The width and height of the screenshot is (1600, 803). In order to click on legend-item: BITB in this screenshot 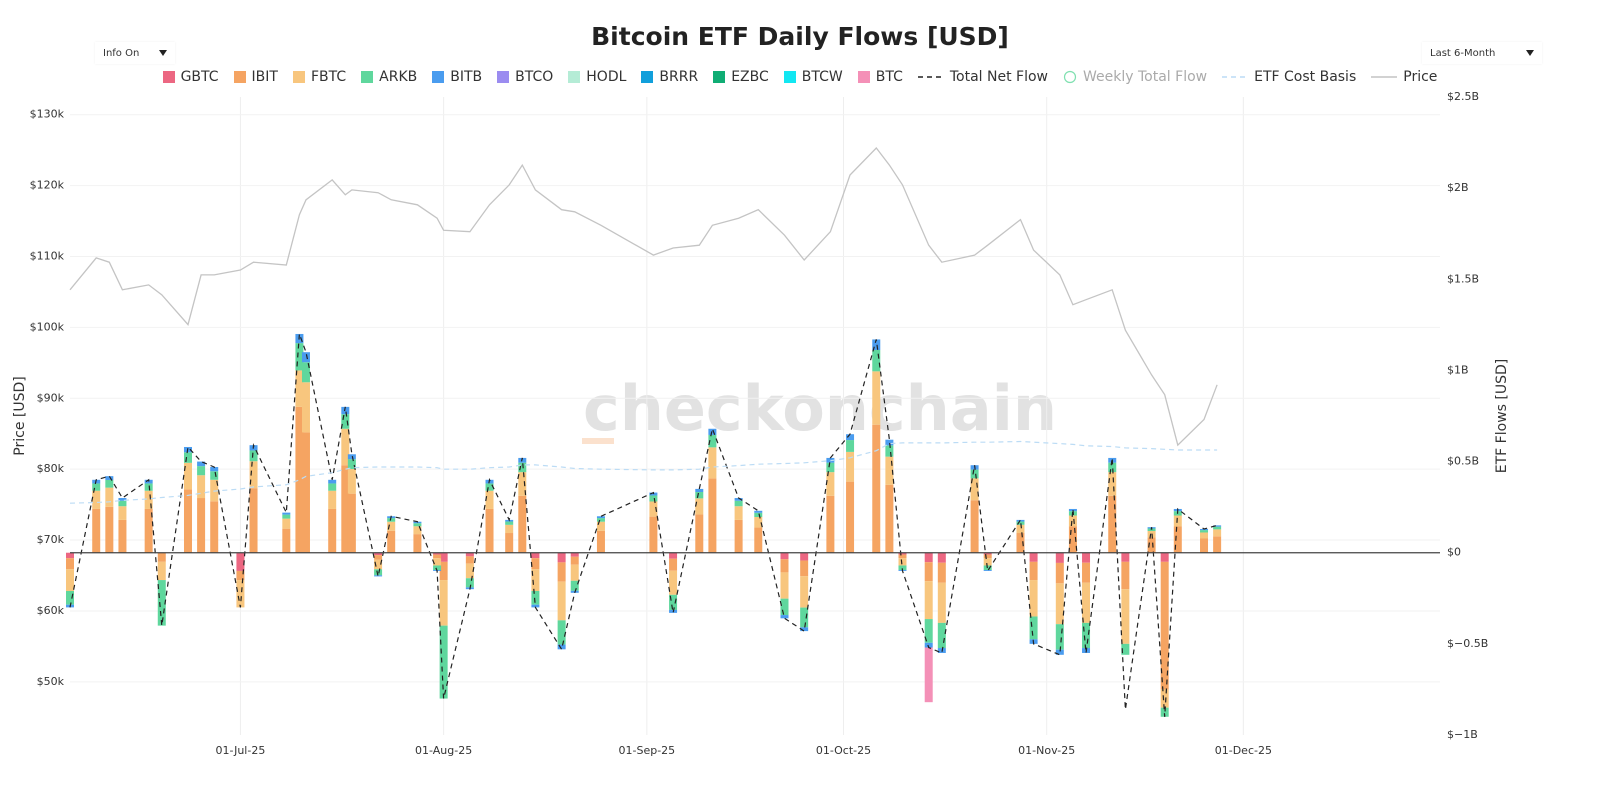, I will do `click(457, 77)`.